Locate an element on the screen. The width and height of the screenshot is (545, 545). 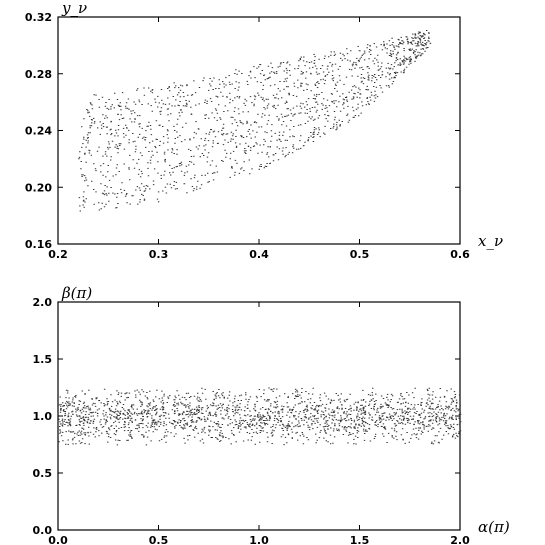
bottom-ytick-label: 0.5 is located at coordinates (43, 473).